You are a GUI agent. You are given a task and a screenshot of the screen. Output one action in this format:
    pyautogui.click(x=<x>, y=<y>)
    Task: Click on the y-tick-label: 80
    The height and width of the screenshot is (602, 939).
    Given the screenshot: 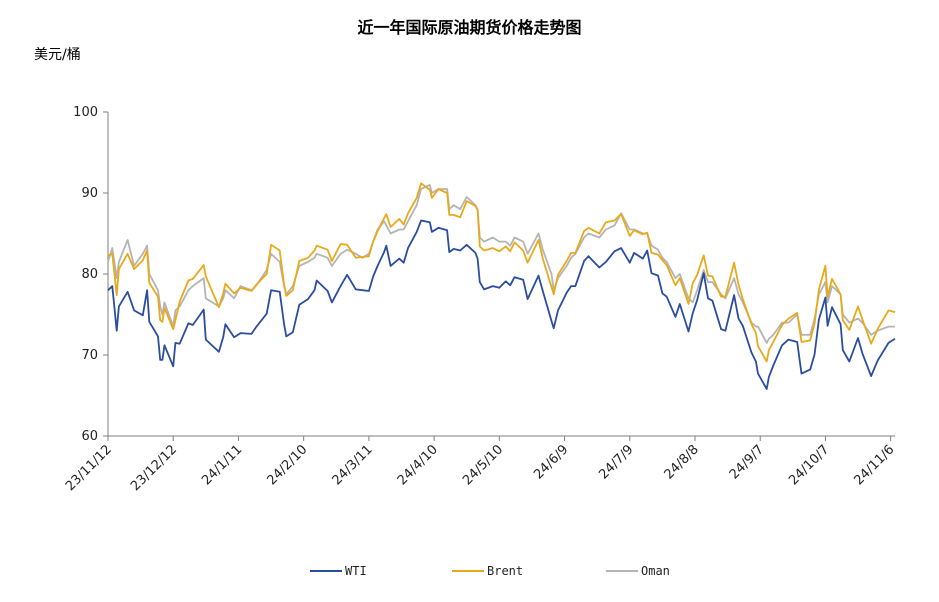 What is the action you would take?
    pyautogui.click(x=89, y=274)
    